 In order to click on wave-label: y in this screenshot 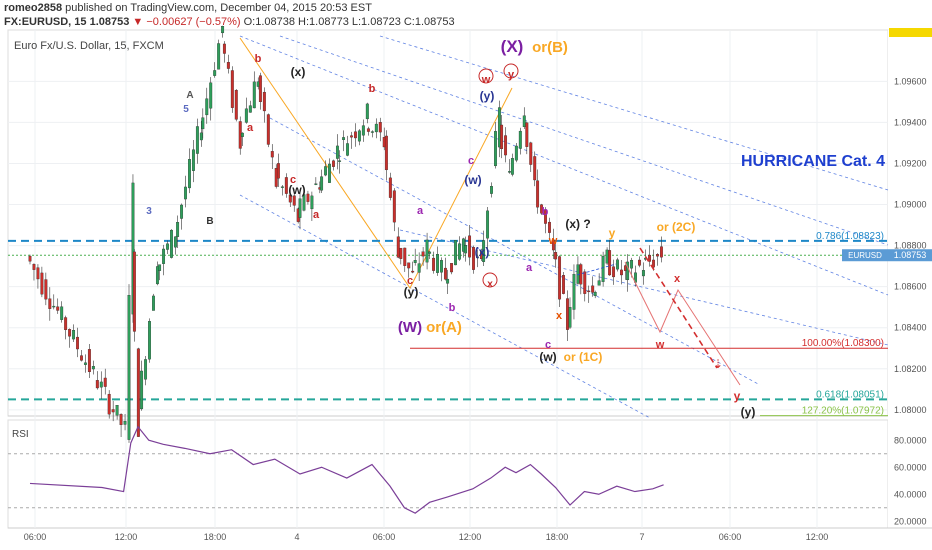, I will do `click(737, 396)`.